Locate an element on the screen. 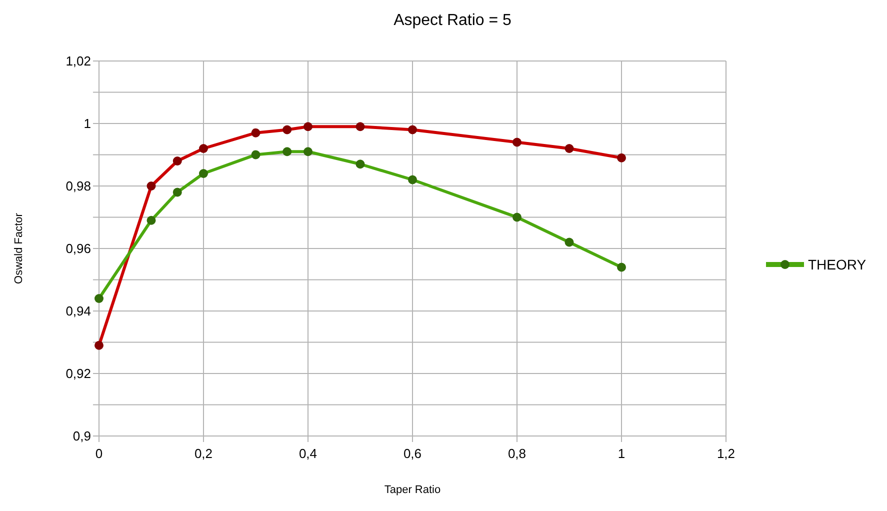 Image resolution: width=887 pixels, height=511 pixels. y-tick-label: 0,98 is located at coordinates (78, 186).